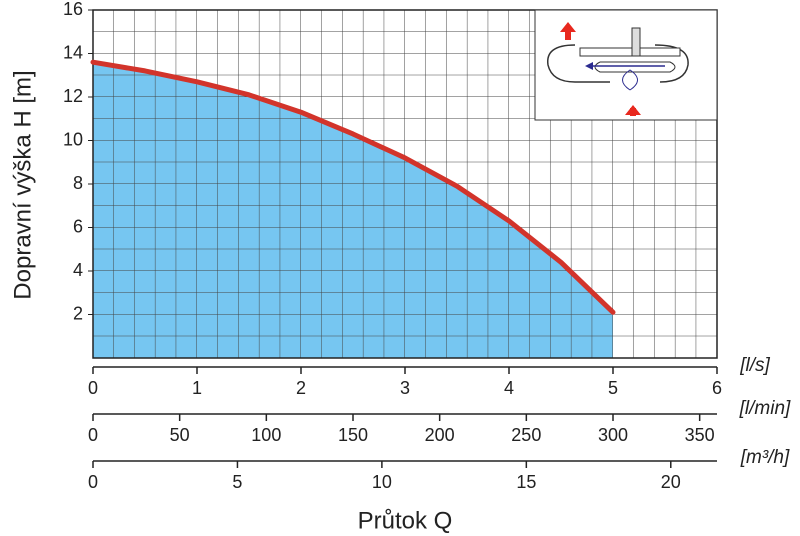 The width and height of the screenshot is (800, 536). What do you see at coordinates (266, 435) in the screenshot?
I see `x2-axis-tick-label: 100` at bounding box center [266, 435].